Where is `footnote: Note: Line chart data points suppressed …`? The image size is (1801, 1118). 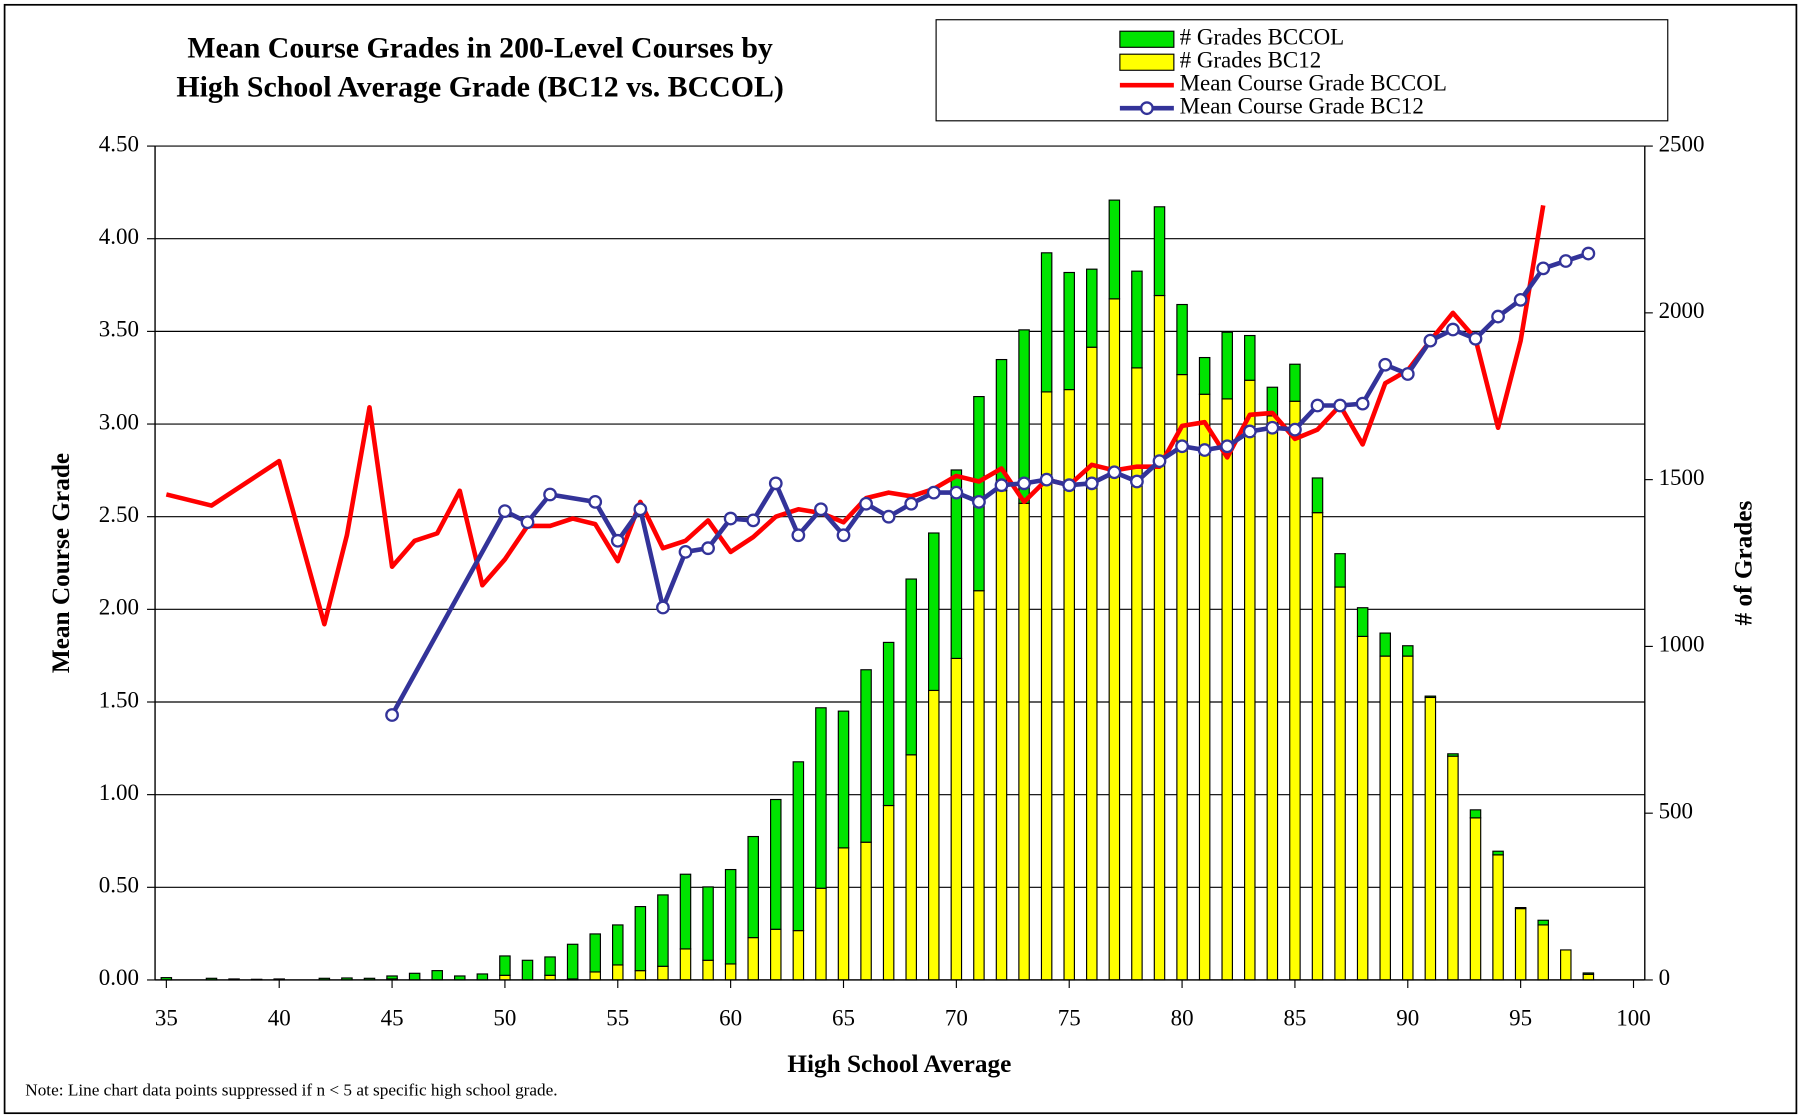 footnote: Note: Line chart data points suppressed … is located at coordinates (291, 1089).